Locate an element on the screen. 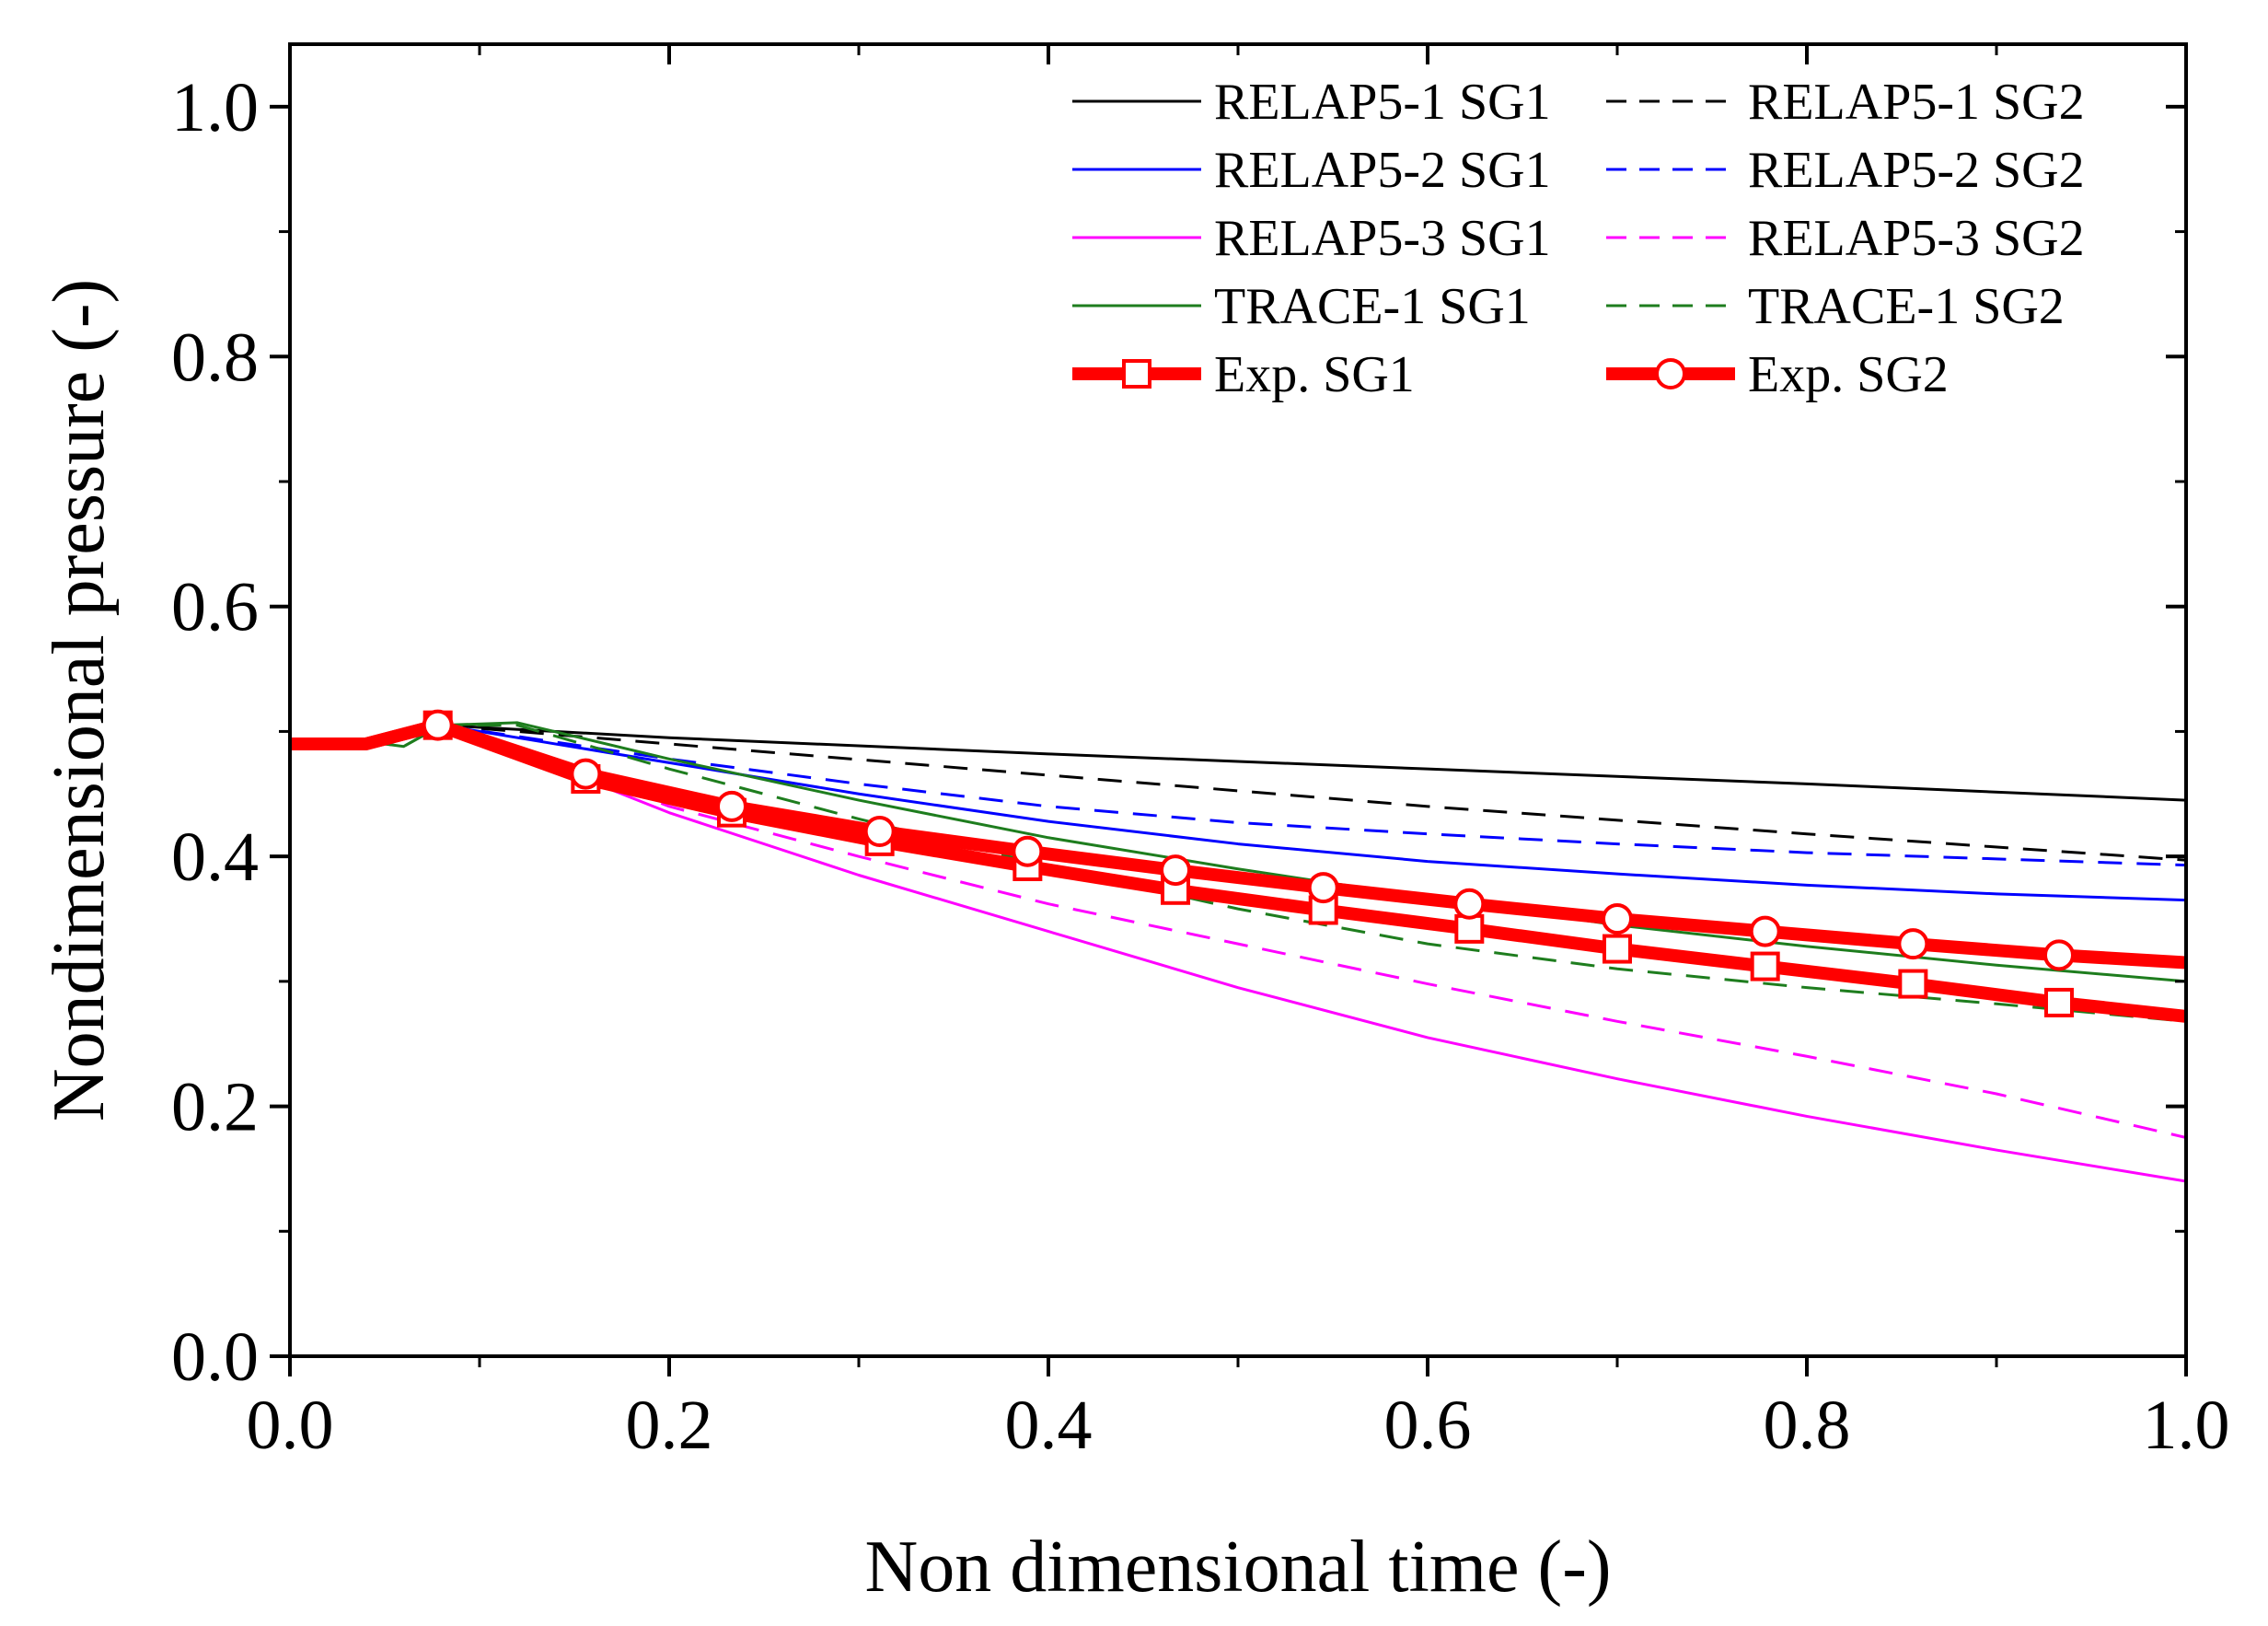 The image size is (2268, 1626). legend-label: RELAP5-3 SG2 is located at coordinates (1916, 238).